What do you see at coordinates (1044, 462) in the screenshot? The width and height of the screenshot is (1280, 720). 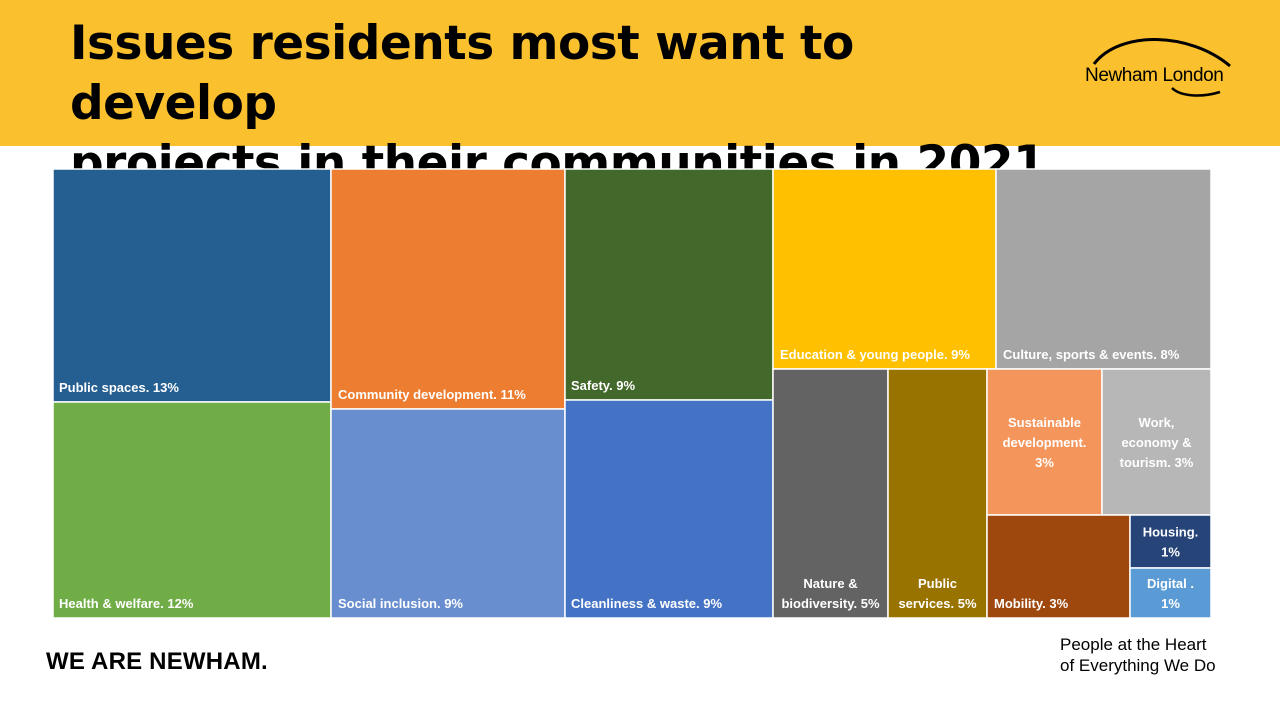 I see `treemap-tile-label-line: 3%` at bounding box center [1044, 462].